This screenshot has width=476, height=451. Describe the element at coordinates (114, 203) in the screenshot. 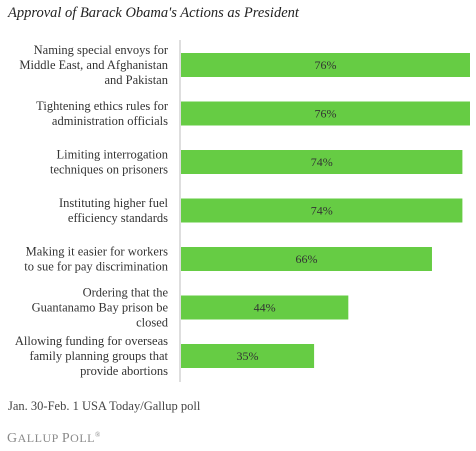

I see `category-label-line: Instituting higher fuel` at that location.